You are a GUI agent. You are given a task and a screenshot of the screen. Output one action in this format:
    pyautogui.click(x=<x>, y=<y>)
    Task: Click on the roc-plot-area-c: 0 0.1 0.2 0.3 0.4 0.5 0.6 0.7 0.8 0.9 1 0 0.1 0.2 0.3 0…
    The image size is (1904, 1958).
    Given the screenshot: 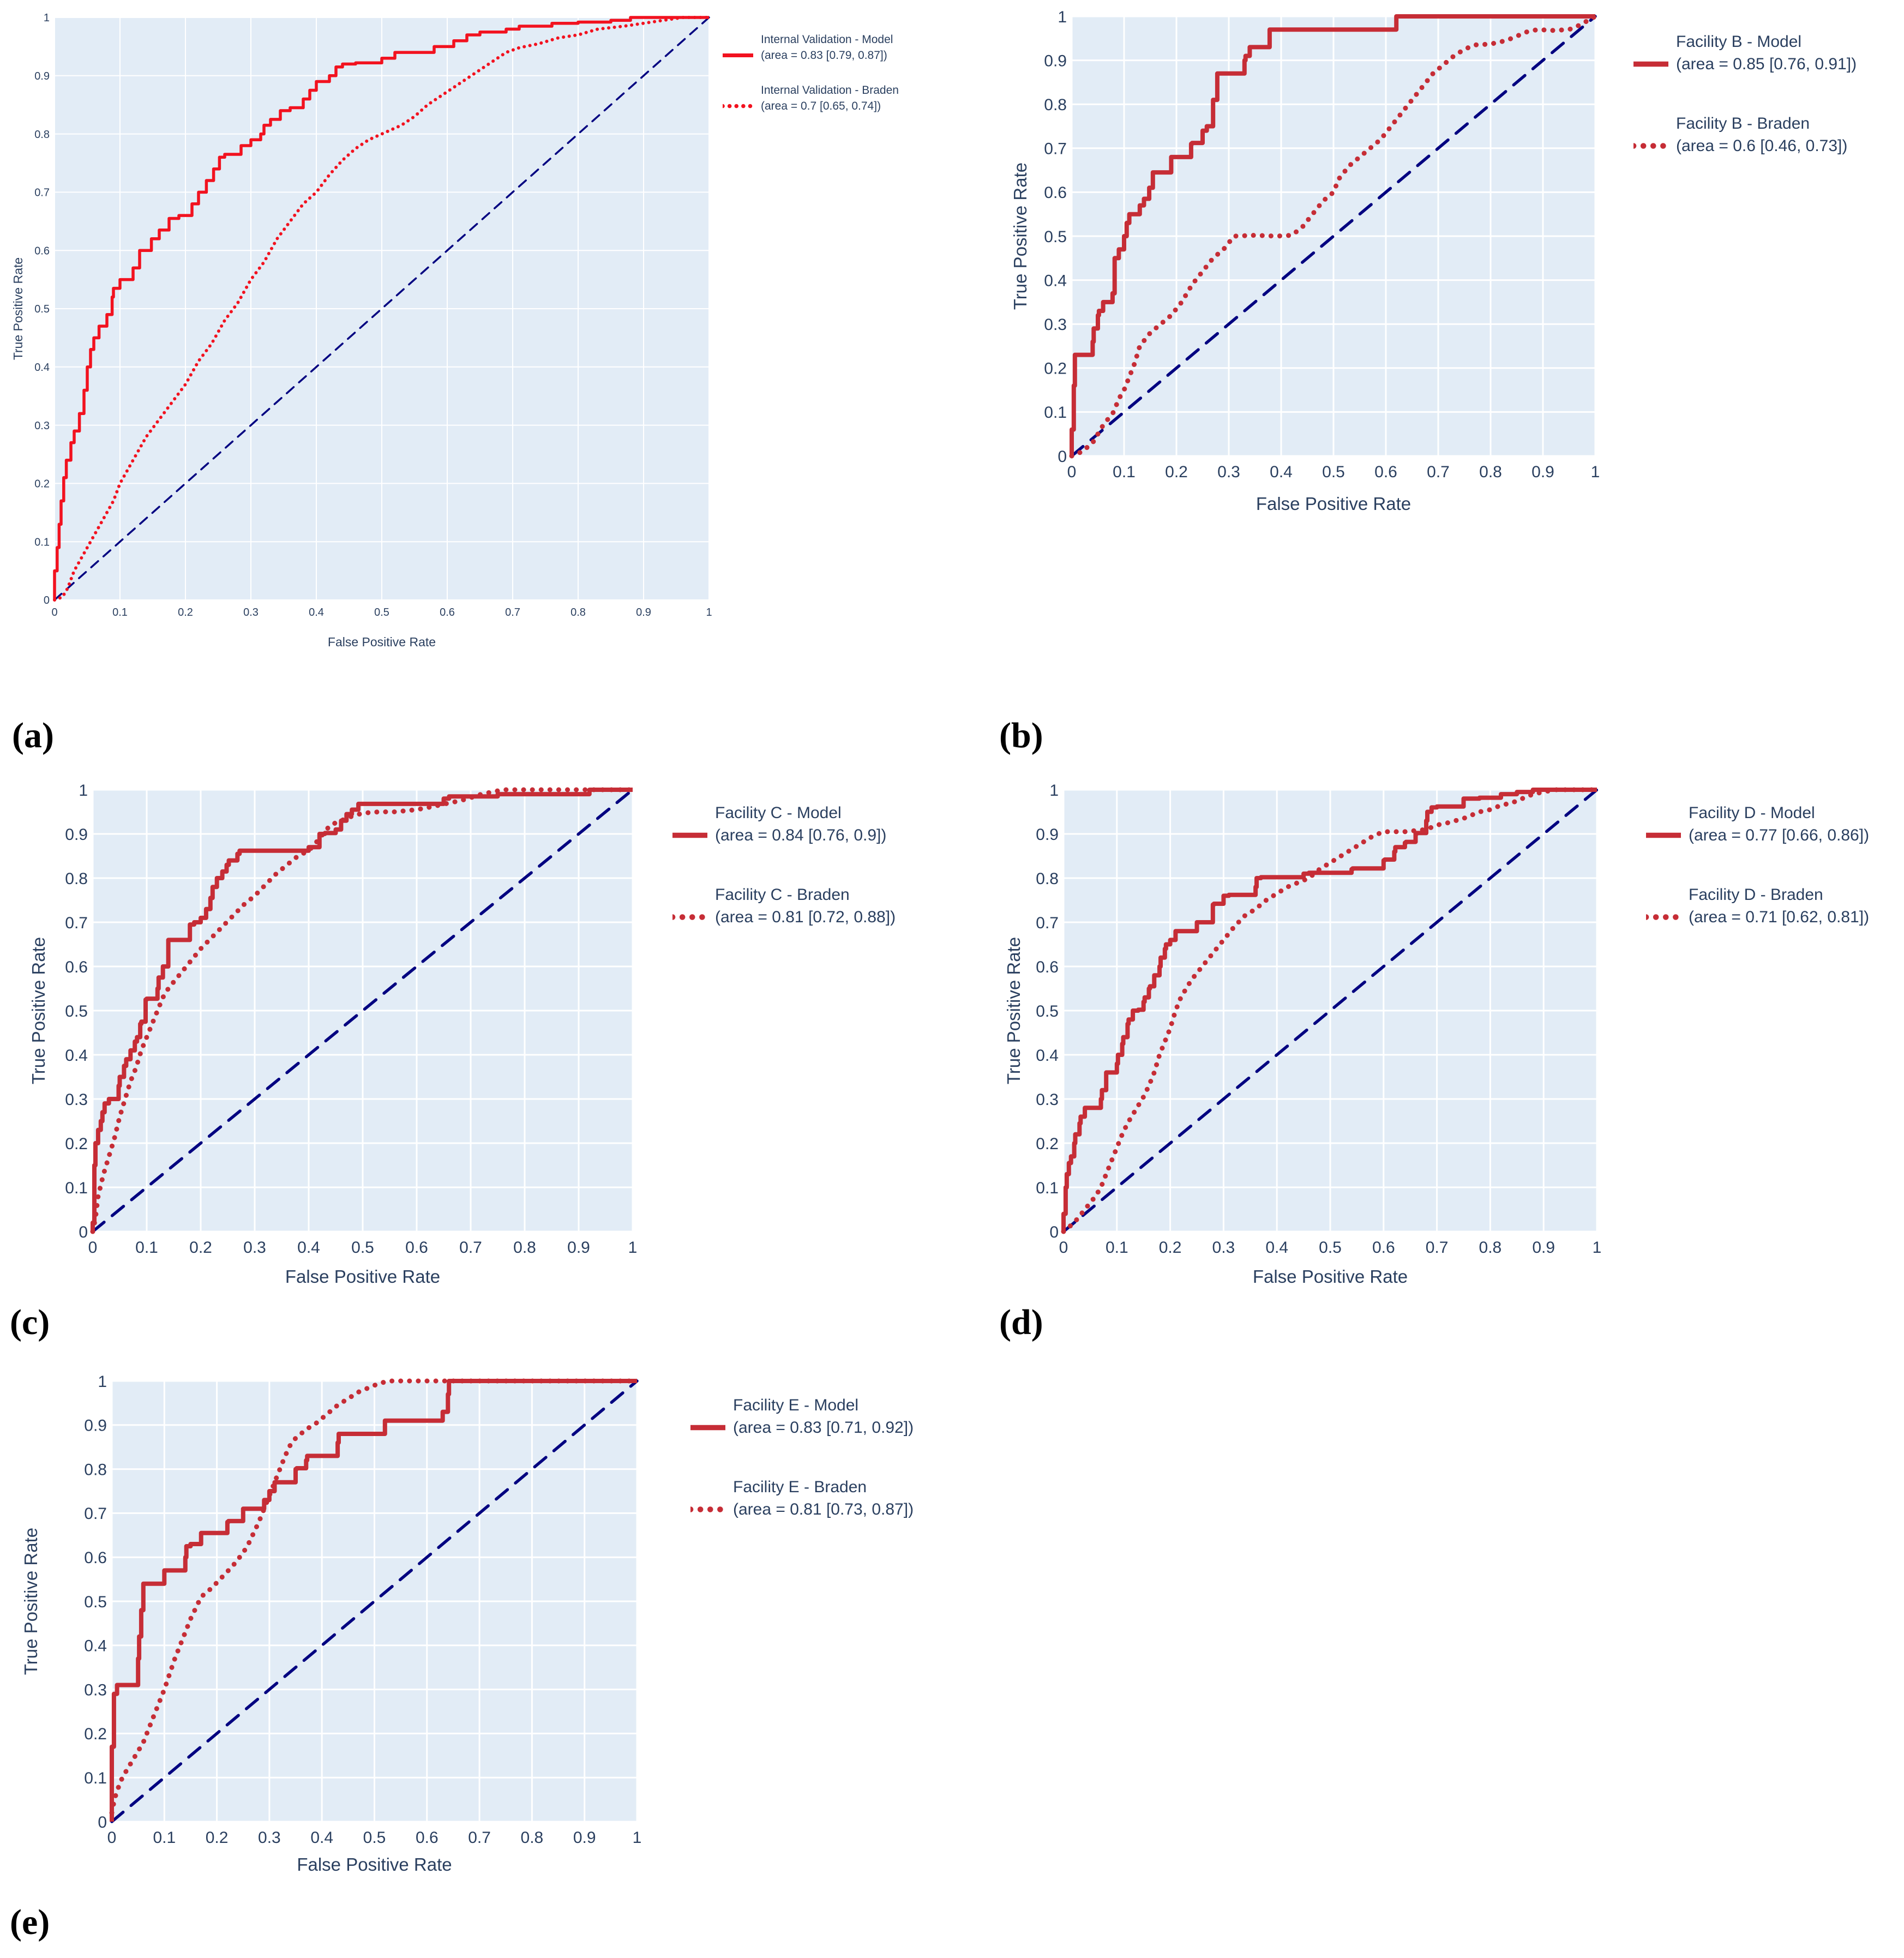 What is the action you would take?
    pyautogui.click(x=352, y=1024)
    